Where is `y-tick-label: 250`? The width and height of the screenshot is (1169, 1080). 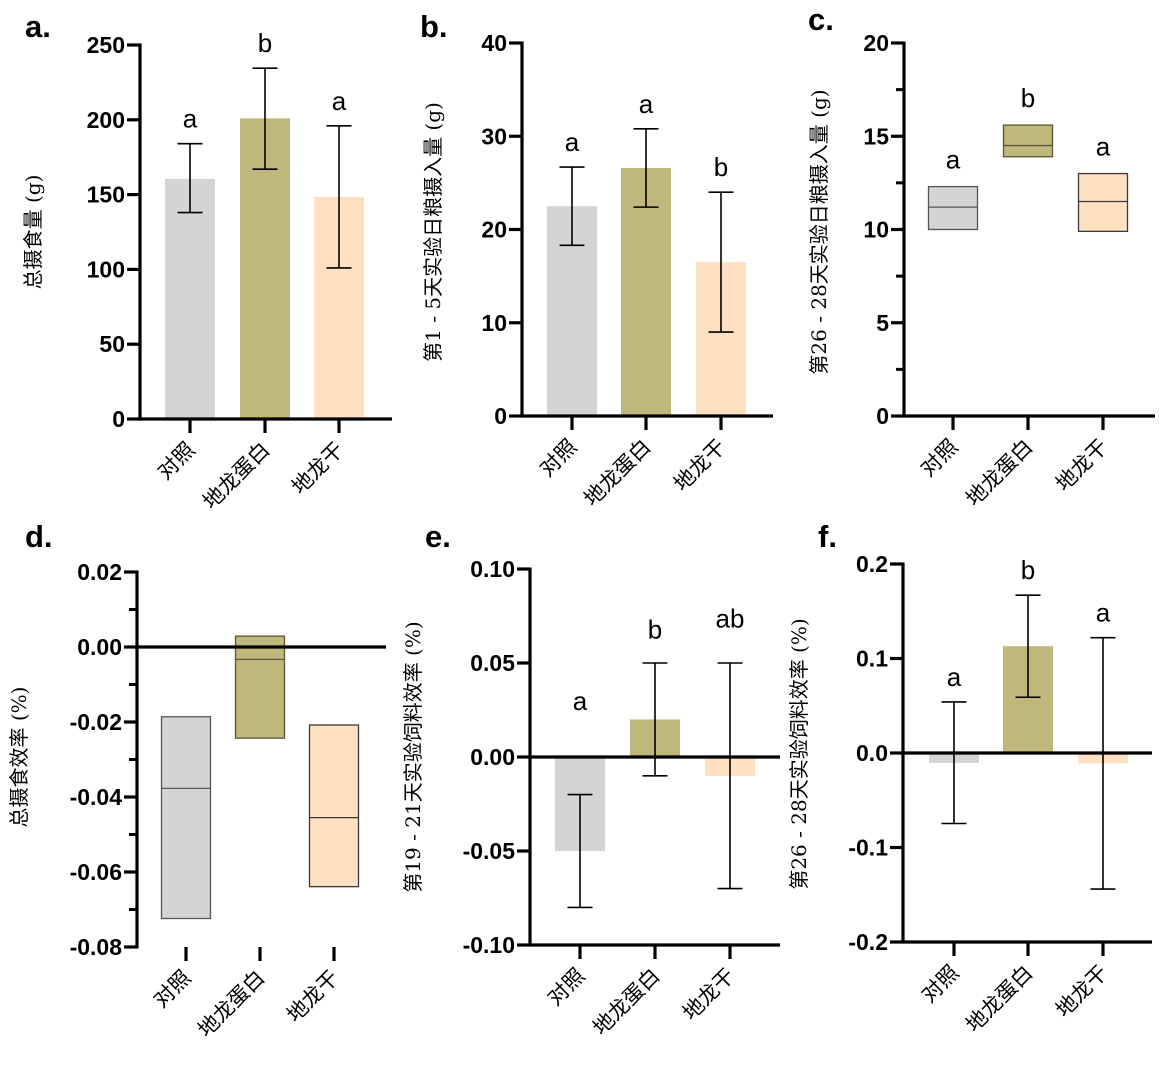 y-tick-label: 250 is located at coordinates (106, 45).